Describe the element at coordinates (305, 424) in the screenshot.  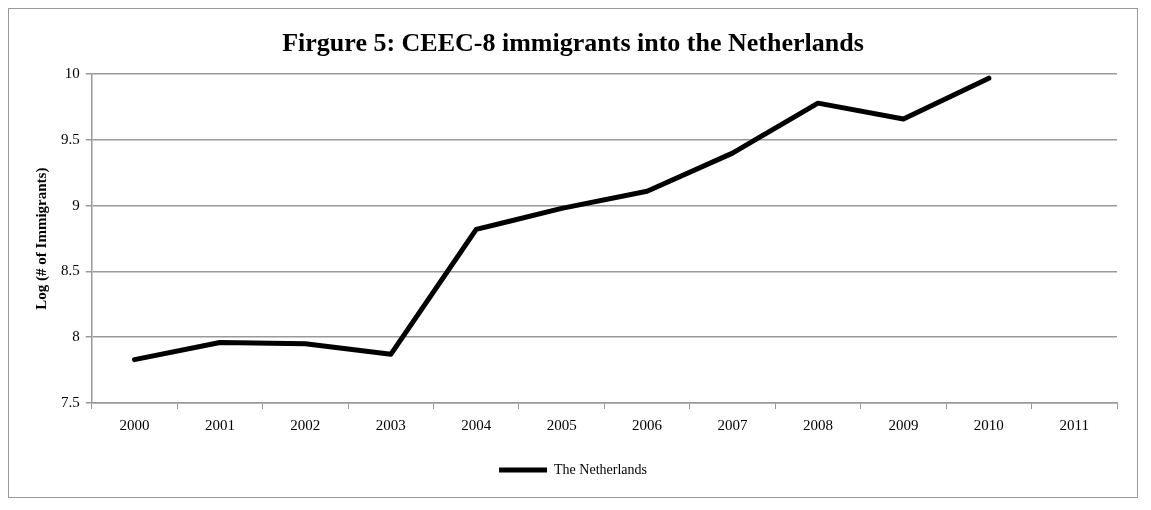
I see `x-tick-label: 2002` at that location.